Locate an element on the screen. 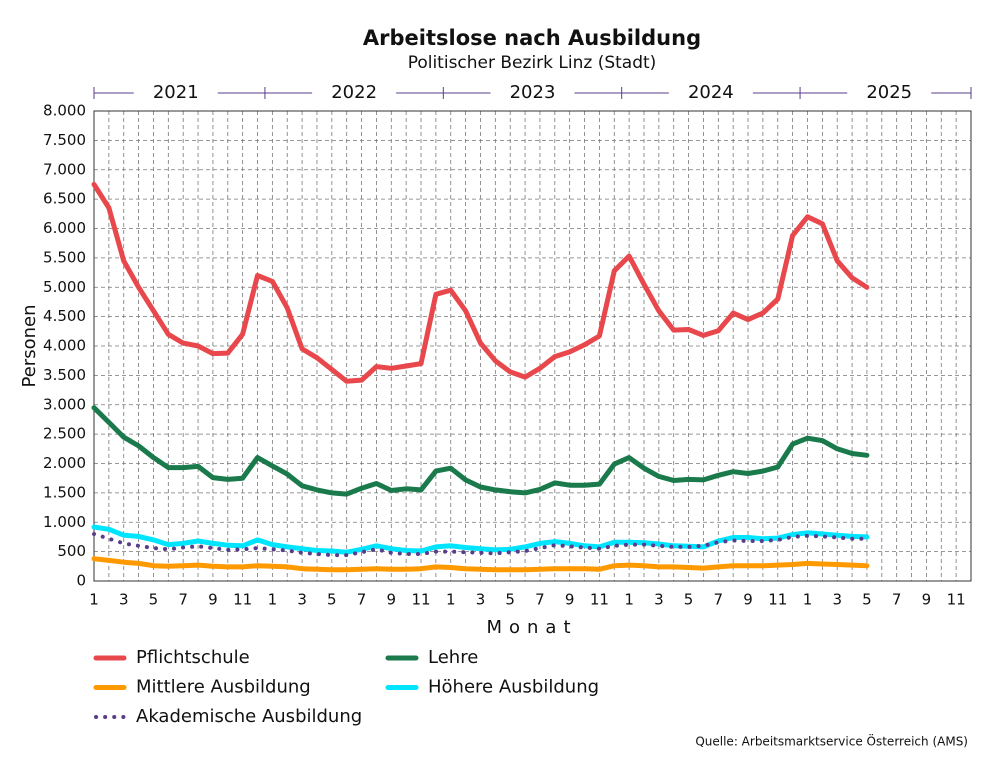 This screenshot has height=772, width=1000. x-axis-label: Monat is located at coordinates (531, 627).